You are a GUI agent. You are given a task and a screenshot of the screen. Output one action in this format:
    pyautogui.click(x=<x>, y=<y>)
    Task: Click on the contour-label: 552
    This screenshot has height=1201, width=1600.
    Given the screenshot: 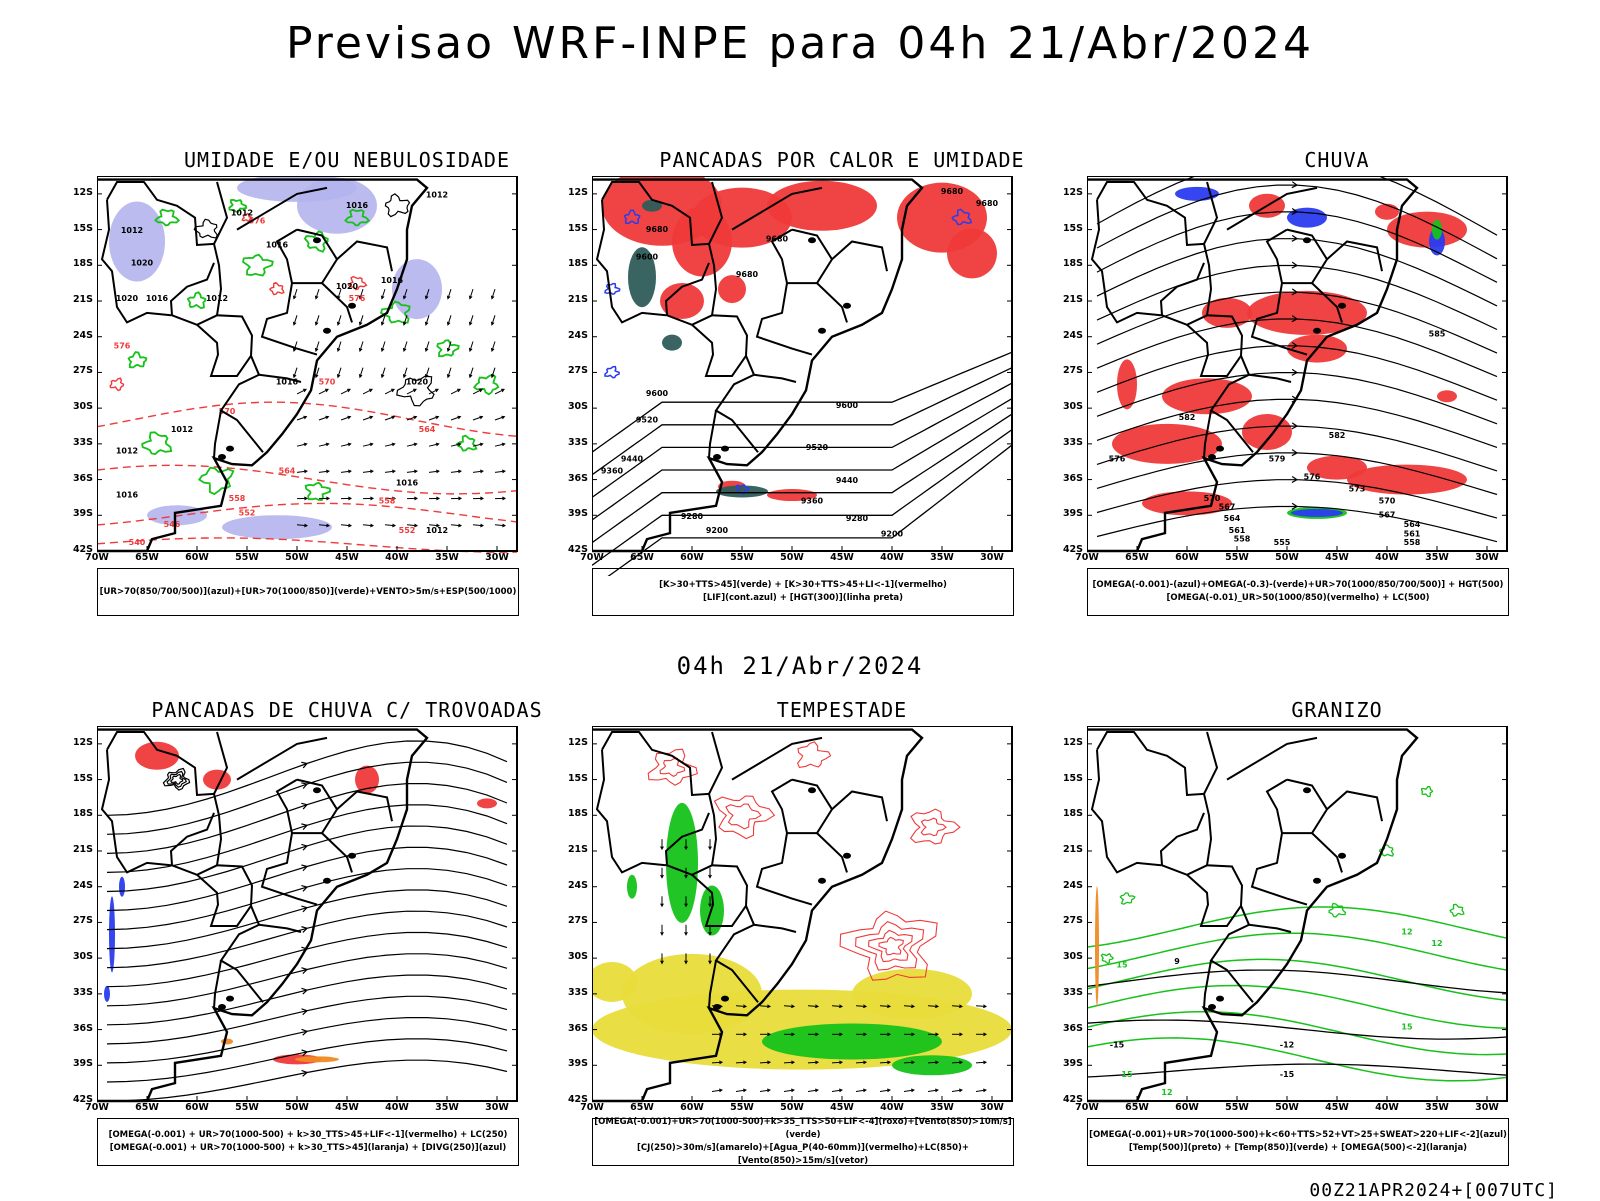 What is the action you would take?
    pyautogui.click(x=247, y=512)
    